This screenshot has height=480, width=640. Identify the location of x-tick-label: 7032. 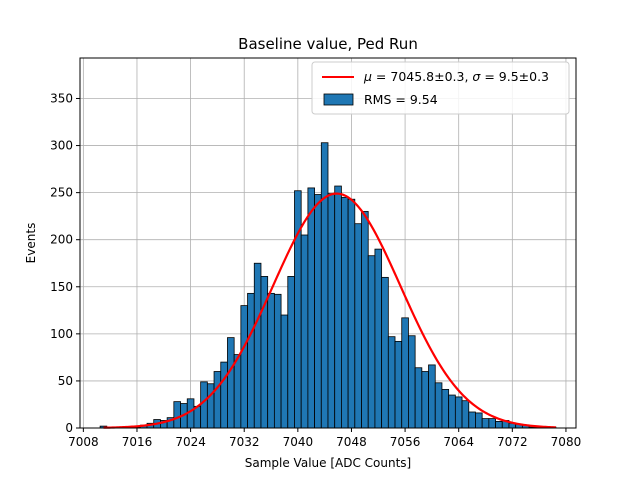
(244, 442).